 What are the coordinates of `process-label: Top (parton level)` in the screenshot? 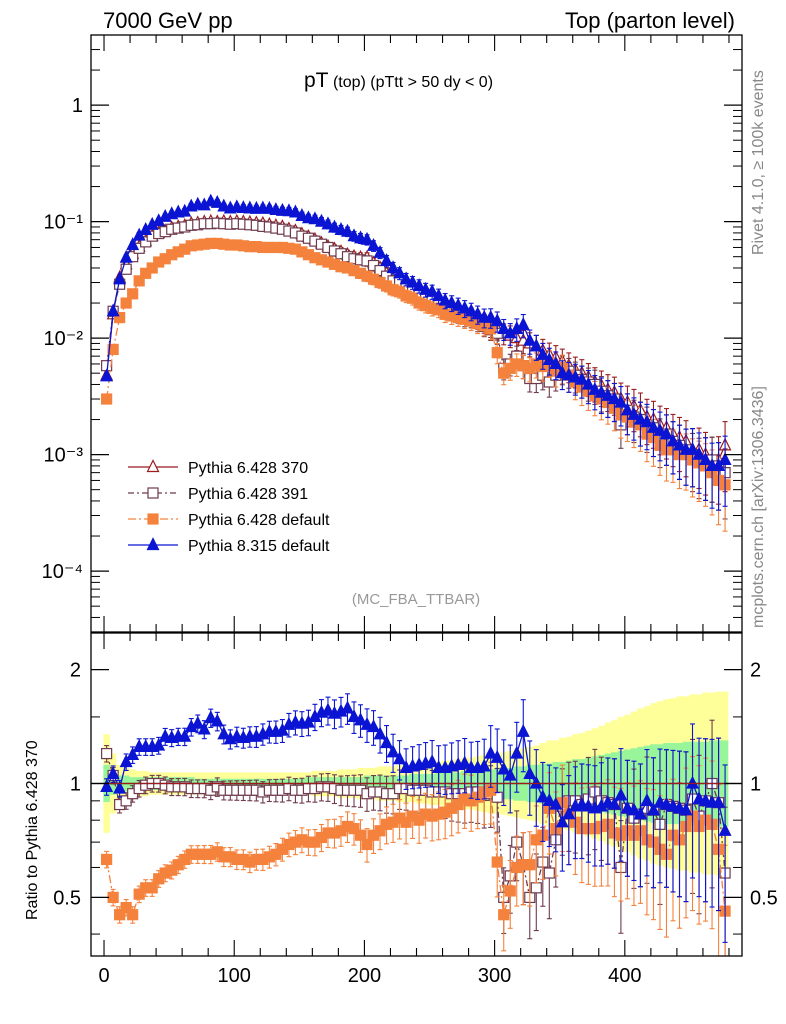 It's located at (650, 20).